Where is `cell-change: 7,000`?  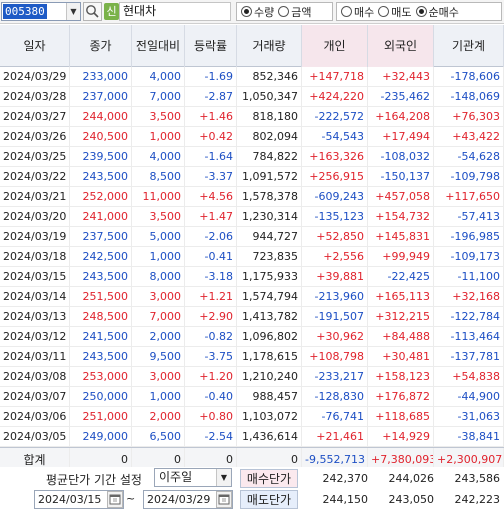
cell-change: 7,000 is located at coordinates (158, 97).